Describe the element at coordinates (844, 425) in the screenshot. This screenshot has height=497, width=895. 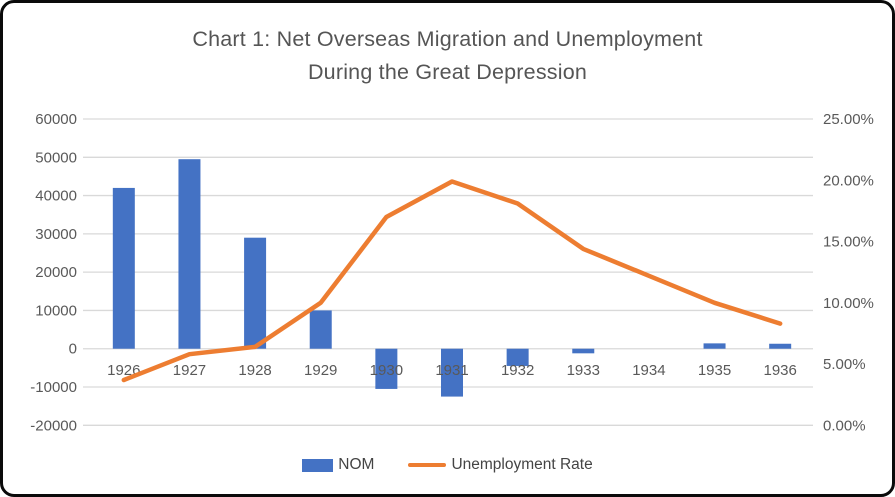
I see `y-right-tick: 0.00%` at that location.